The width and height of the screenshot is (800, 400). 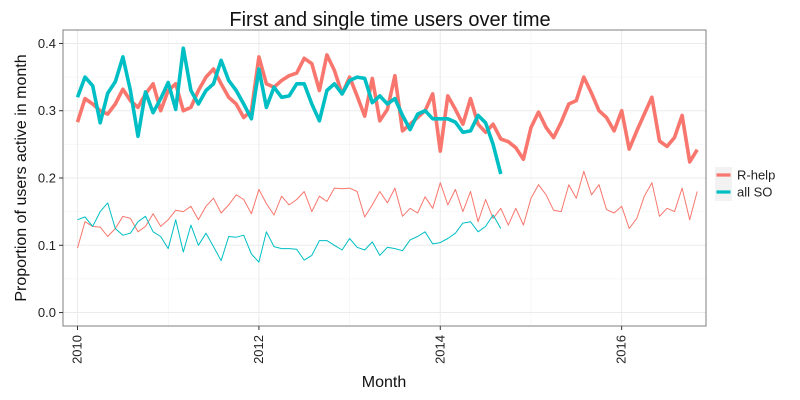 What do you see at coordinates (621, 349) in the screenshot?
I see `x-tick-label: 2016` at bounding box center [621, 349].